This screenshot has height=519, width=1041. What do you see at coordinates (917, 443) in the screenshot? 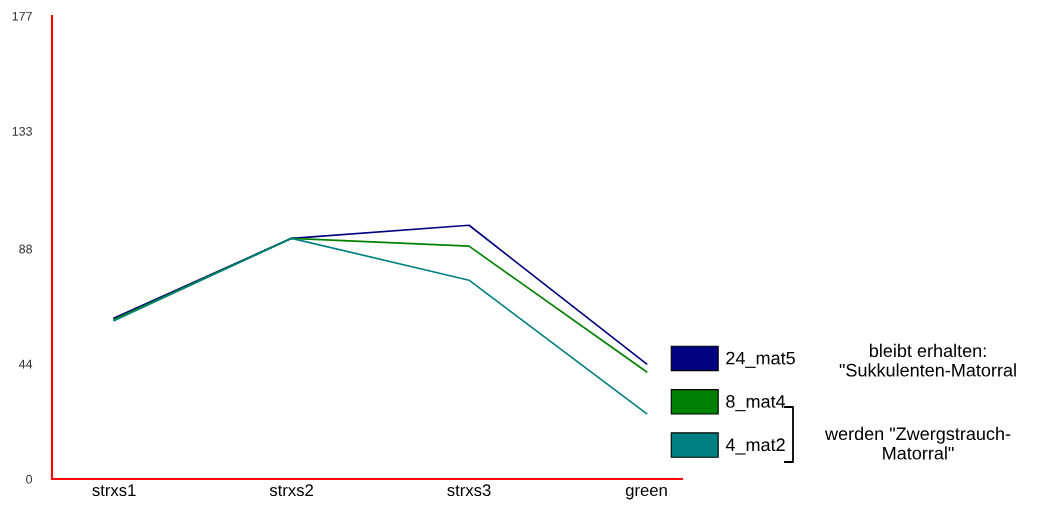
I see `text: werden "Zwergstrauch- Matorral"` at bounding box center [917, 443].